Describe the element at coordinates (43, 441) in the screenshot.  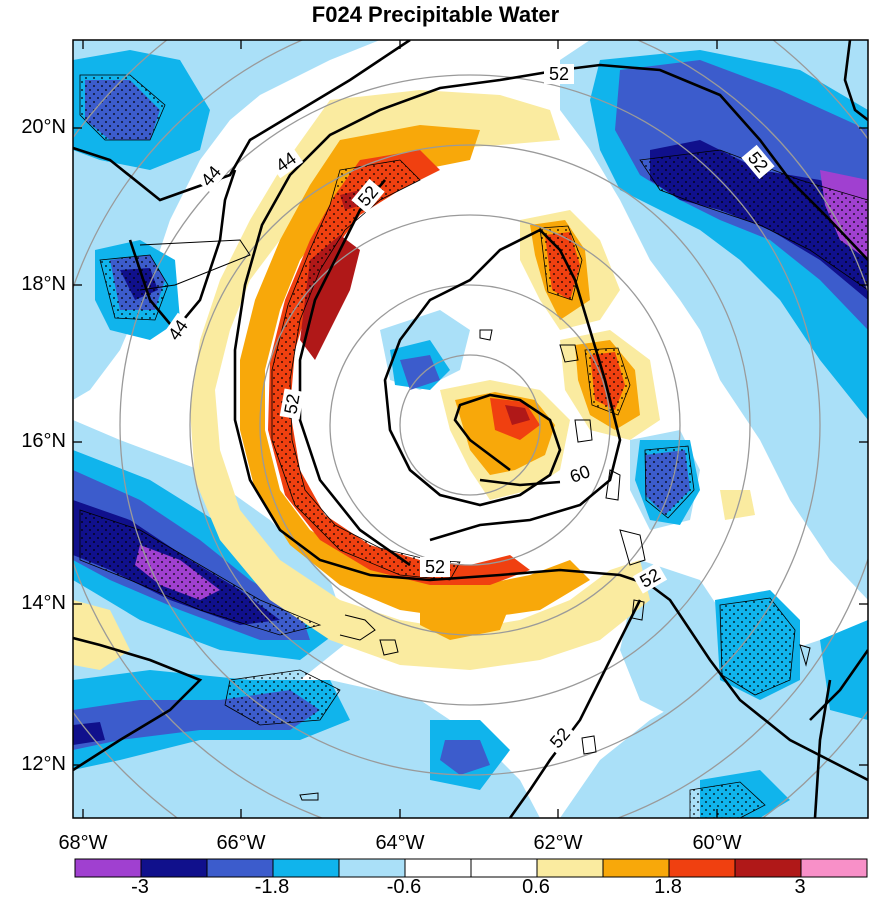
I see `lat-label-16n: 16°N` at that location.